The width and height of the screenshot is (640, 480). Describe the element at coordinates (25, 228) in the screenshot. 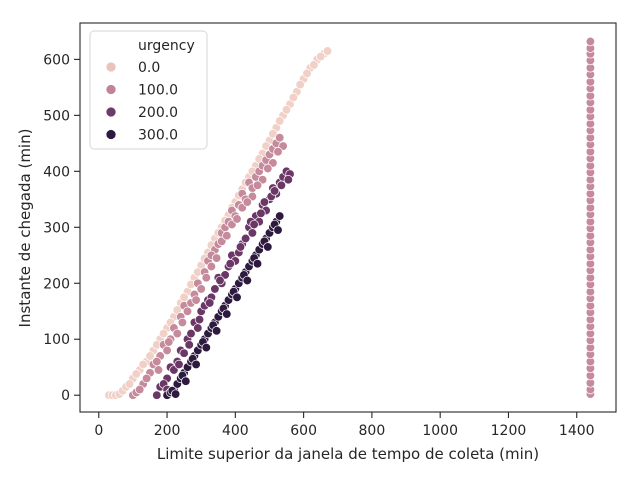

I see `y-axis-label: Instante de chegada (min)` at that location.